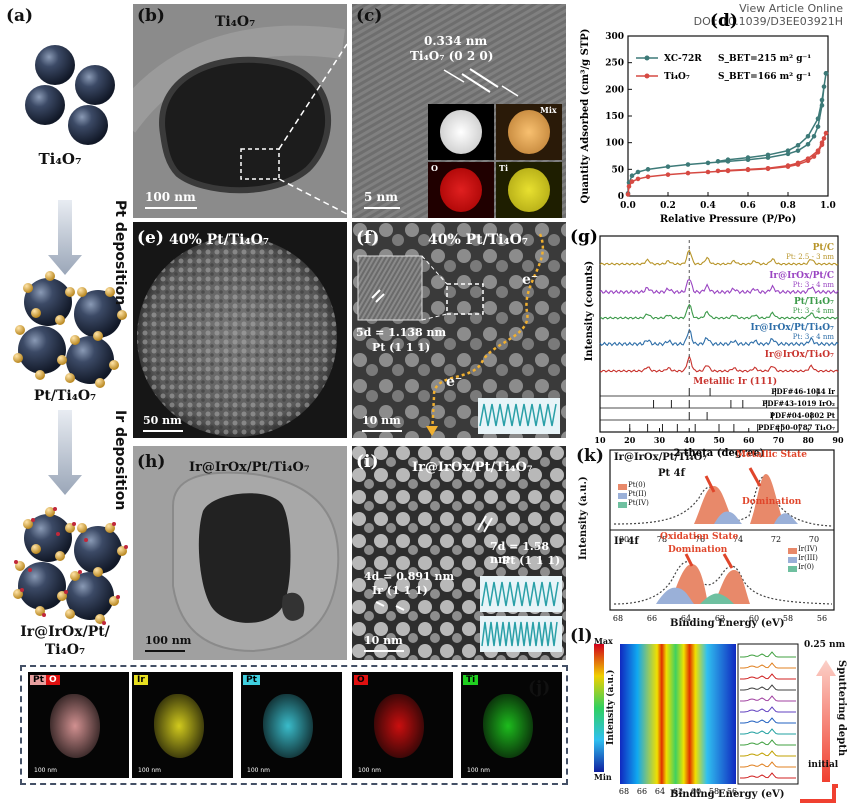 The height and width of the screenshot is (805, 849). Describe the element at coordinates (590, 456) in the screenshot. I see `panel-k-label: (k)` at that location.